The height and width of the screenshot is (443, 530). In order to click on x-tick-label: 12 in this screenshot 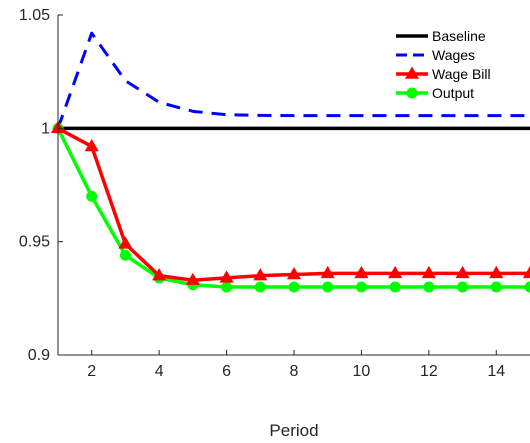, I will do `click(429, 371)`.